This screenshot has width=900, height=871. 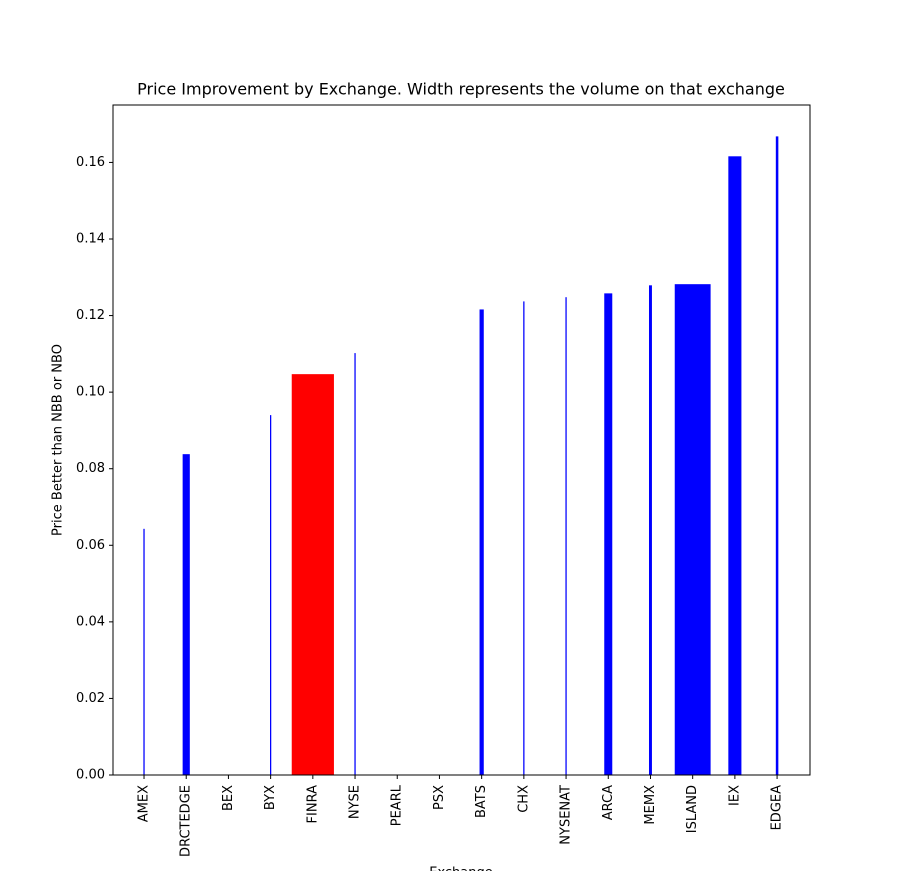 I want to click on x-tick-label: FINRA, so click(x=312, y=804).